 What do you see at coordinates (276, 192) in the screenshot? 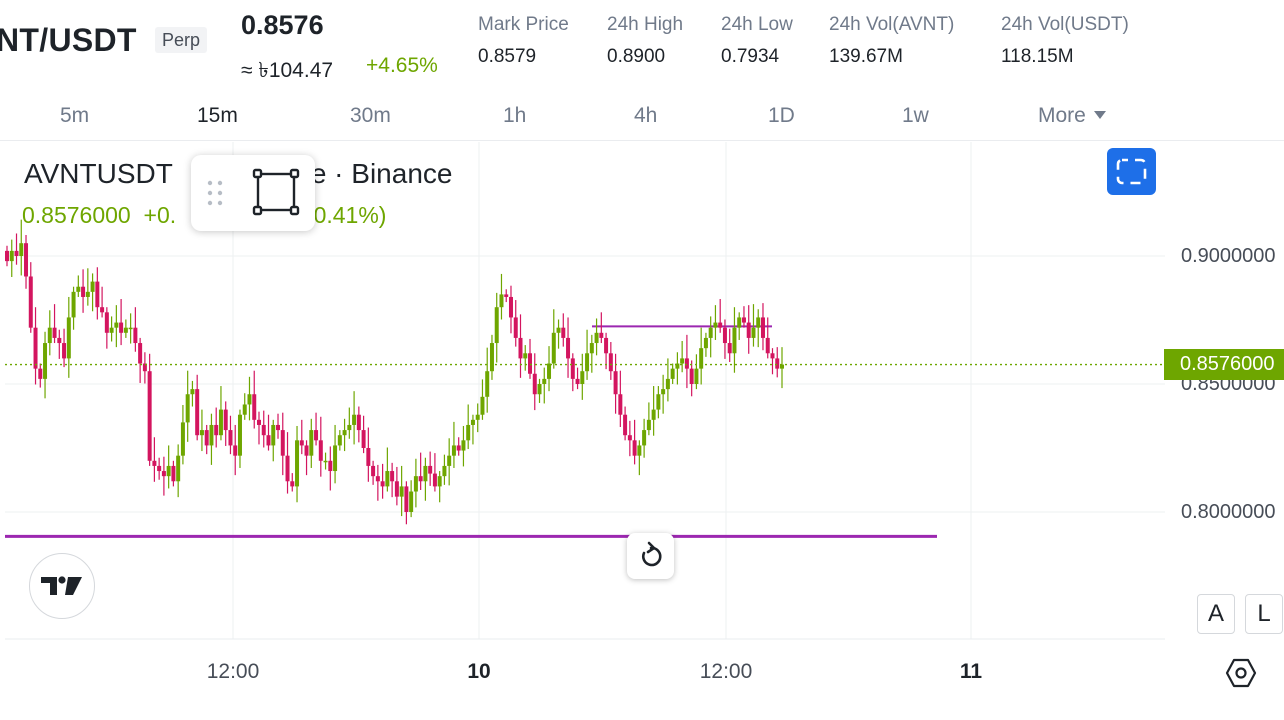
I see `rectangle-tool-icon` at bounding box center [276, 192].